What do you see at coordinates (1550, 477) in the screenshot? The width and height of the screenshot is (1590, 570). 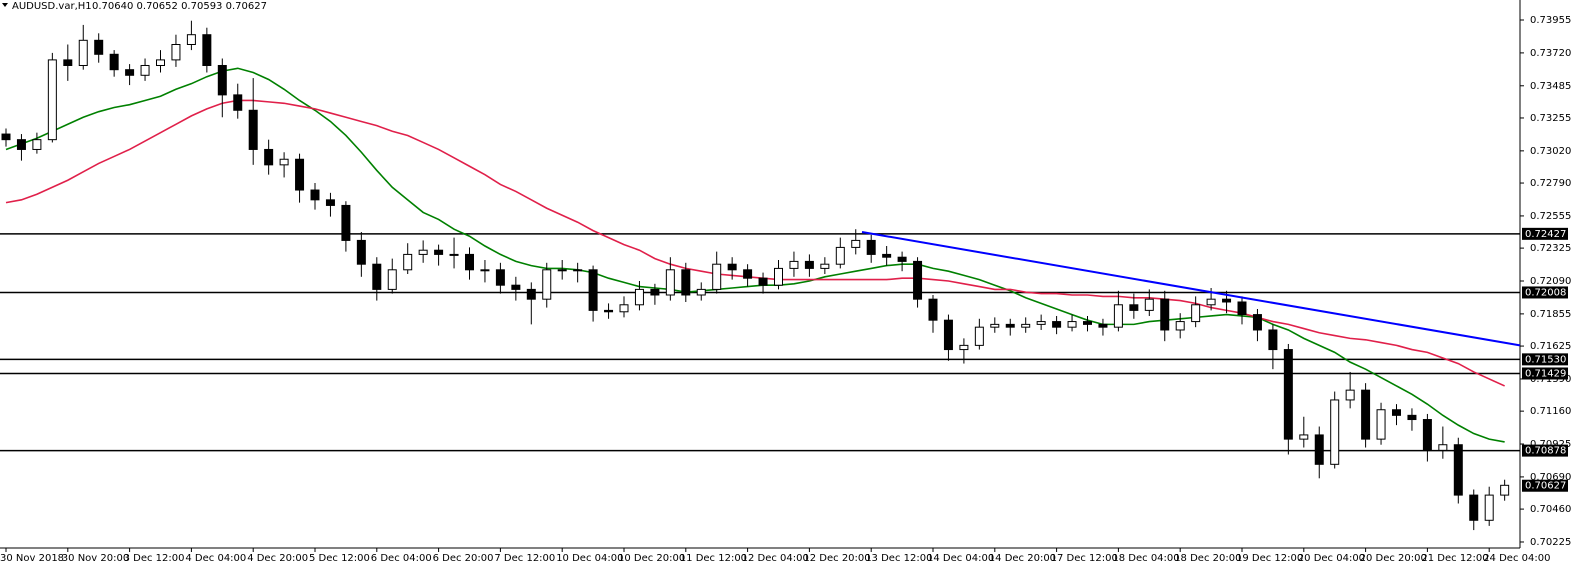 I see `y-tick-label: 0.70690` at bounding box center [1550, 477].